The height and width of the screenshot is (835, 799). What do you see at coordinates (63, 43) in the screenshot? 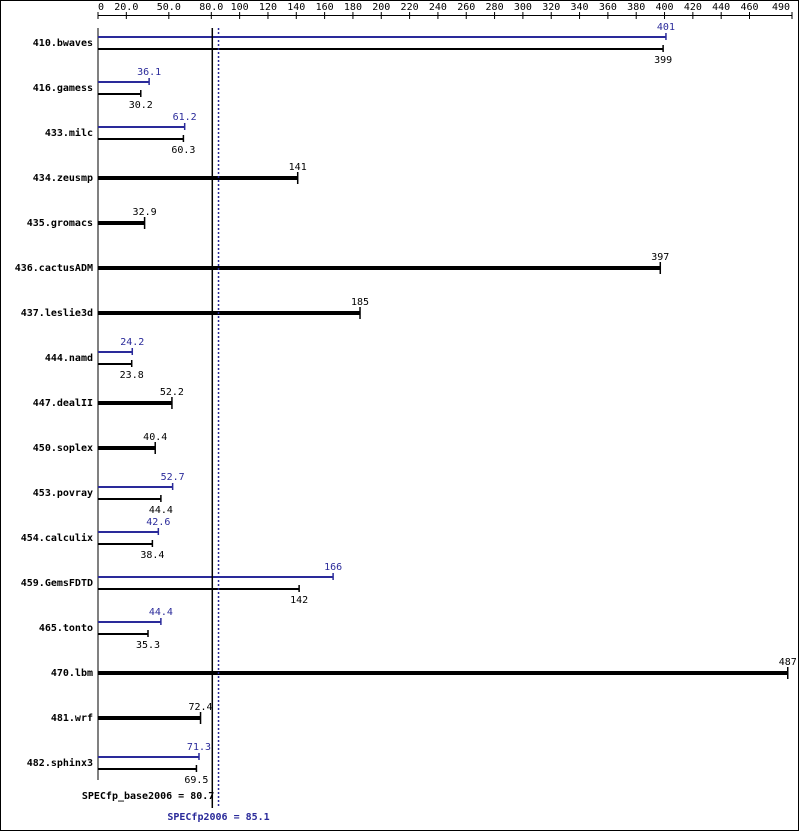
I see `category-label: 410.bwaves` at bounding box center [63, 43].